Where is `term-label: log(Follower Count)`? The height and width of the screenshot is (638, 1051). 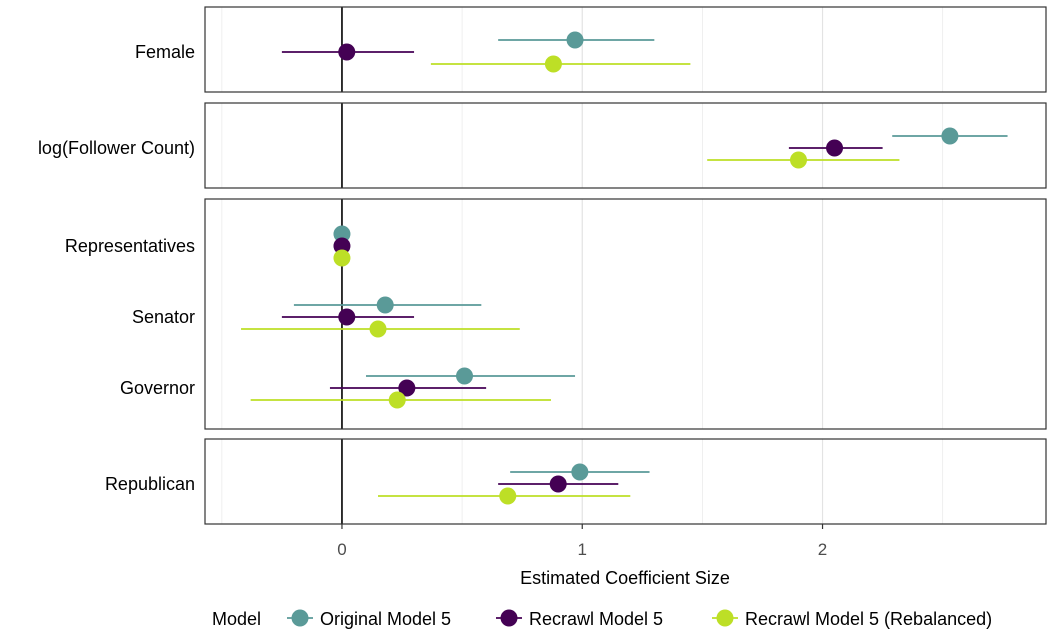
term-label: log(Follower Count) is located at coordinates (116, 148).